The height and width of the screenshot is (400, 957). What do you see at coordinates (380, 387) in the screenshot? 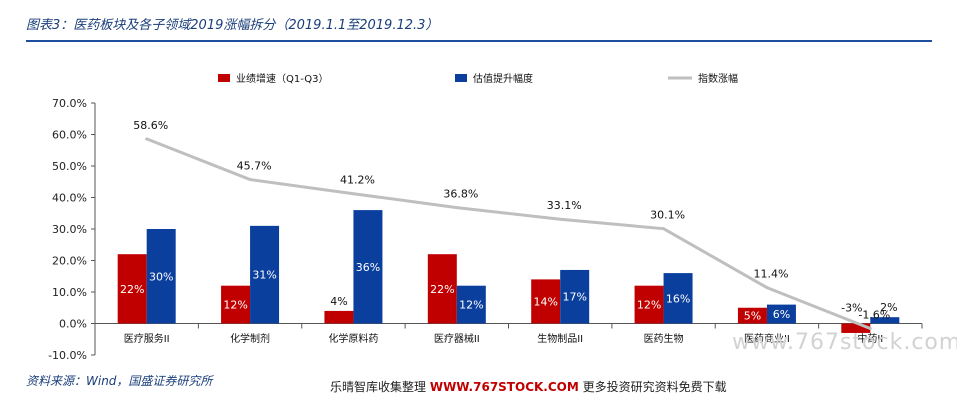
I see `footer-prefix: 乐晴智库收集整理` at bounding box center [380, 387].